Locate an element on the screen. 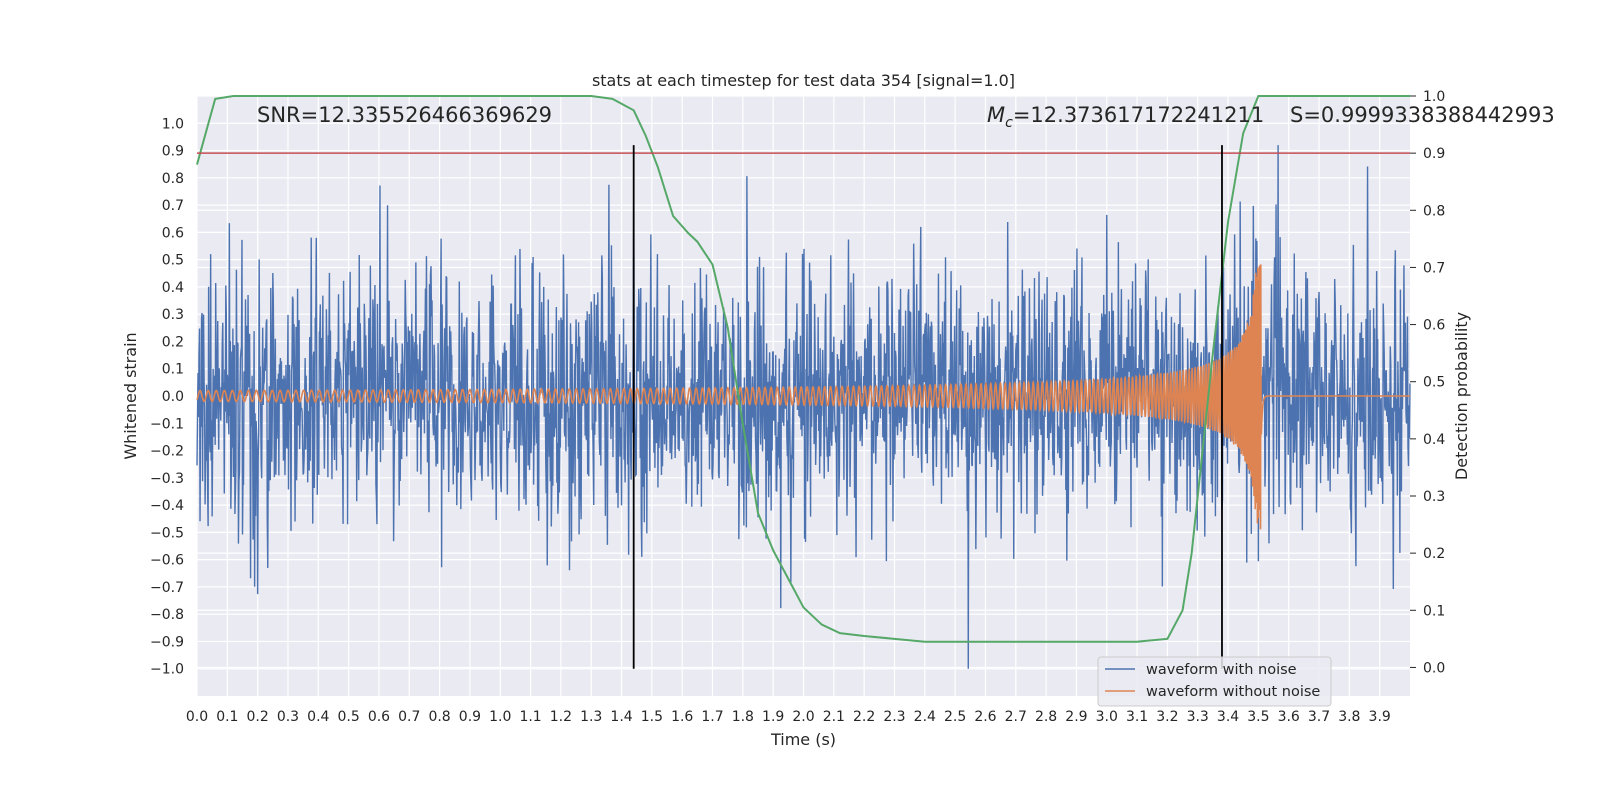 This screenshot has width=1600, height=800. y2-axis-label: Detection probability is located at coordinates (1461, 396).